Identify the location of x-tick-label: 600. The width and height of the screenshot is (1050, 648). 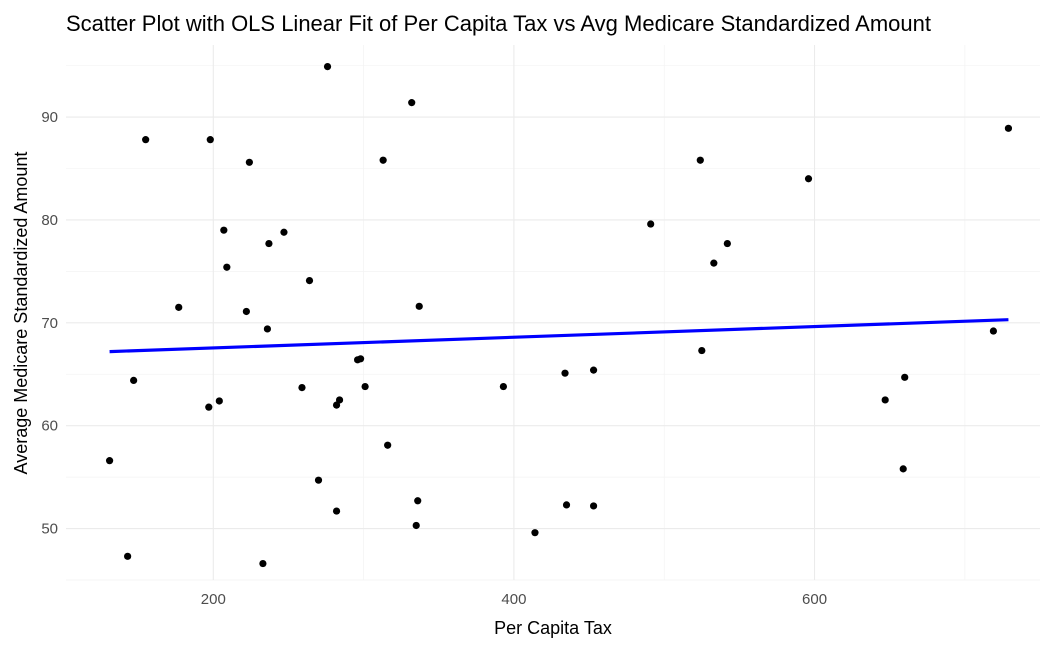
(814, 599).